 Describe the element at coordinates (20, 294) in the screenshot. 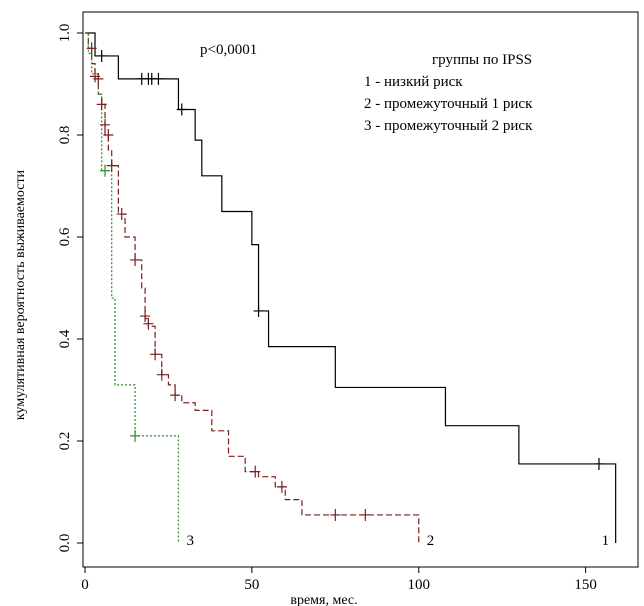

I see `y-axis-title: кумулятивная вероятность выживаемости` at that location.